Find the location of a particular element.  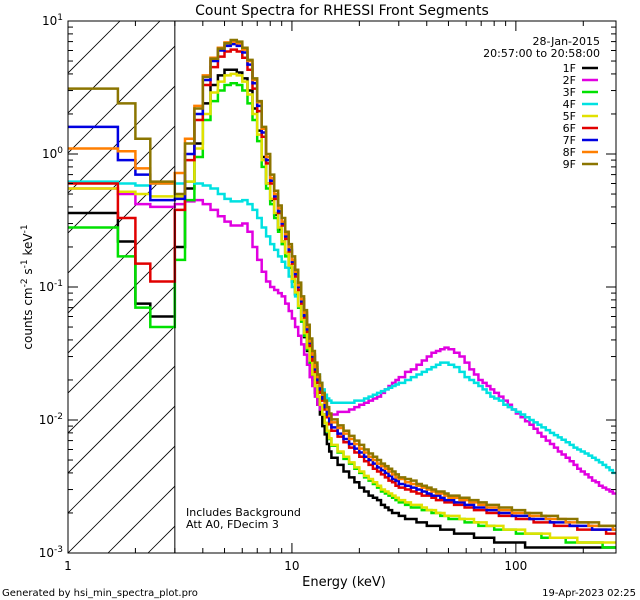

y-tick-label: 10⁻³ is located at coordinates (51, 552).